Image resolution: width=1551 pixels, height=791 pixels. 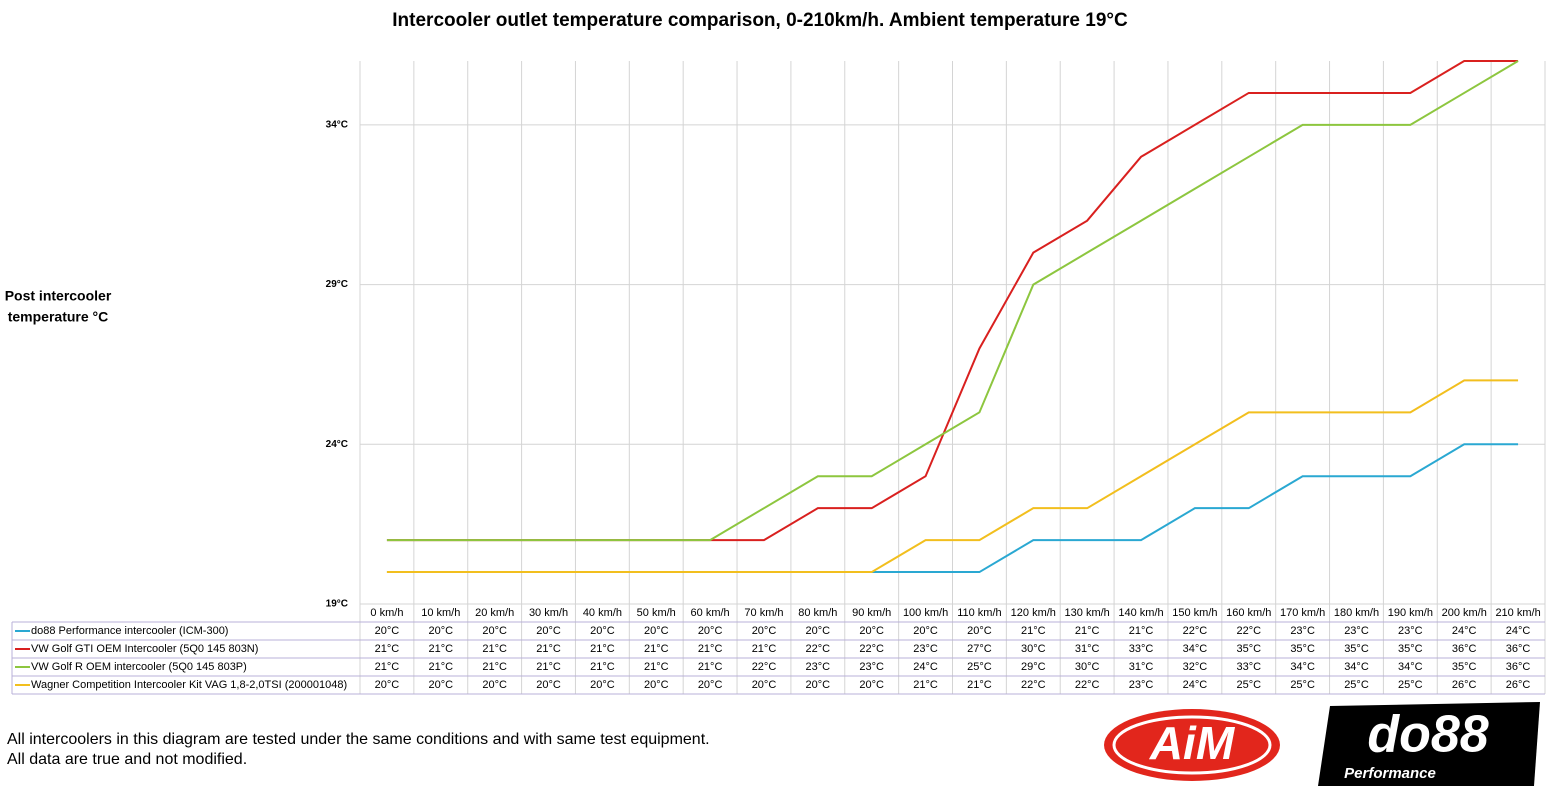 I want to click on x-tick-label: 40 km/h, so click(x=602, y=613).